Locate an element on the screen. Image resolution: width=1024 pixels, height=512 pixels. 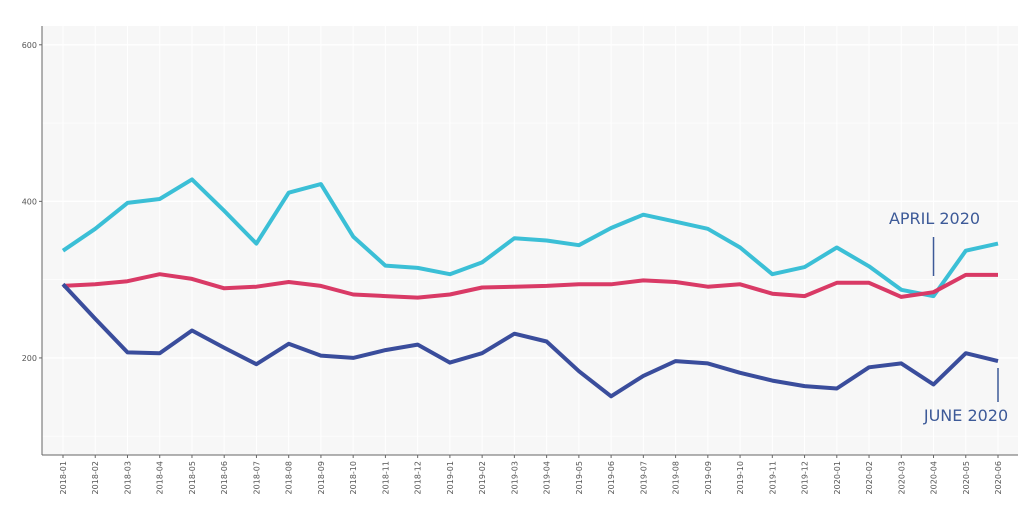
annotation-label: APRIL 2020 is located at coordinates (934, 218).